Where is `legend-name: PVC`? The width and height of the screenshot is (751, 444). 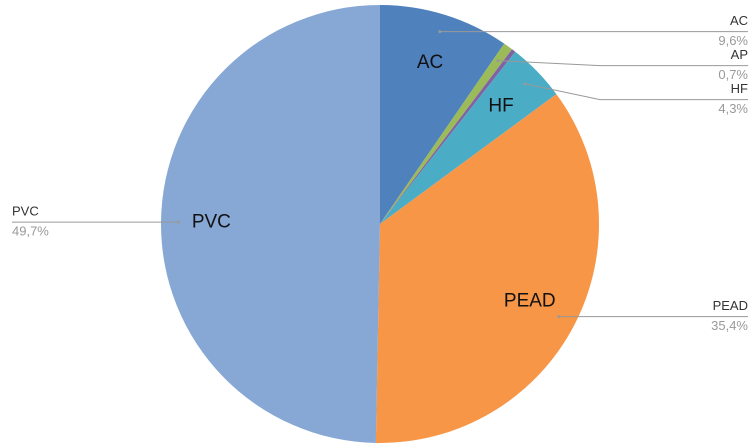
legend-name: PVC is located at coordinates (25, 211).